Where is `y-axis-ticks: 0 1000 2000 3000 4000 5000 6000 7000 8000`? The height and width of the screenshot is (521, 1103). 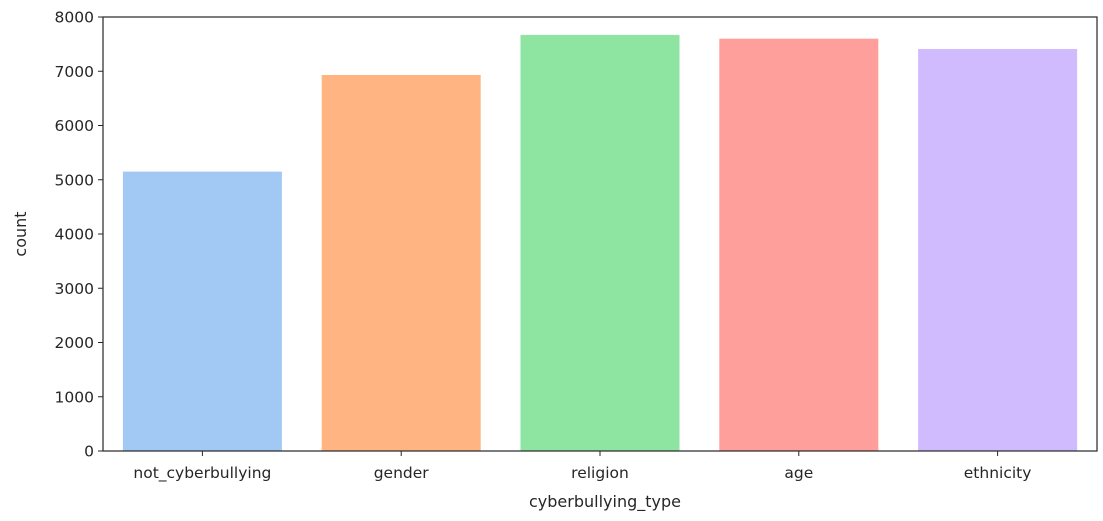
y-axis-ticks: 0 1000 2000 3000 4000 5000 6000 7000 8000 is located at coordinates (79, 235).